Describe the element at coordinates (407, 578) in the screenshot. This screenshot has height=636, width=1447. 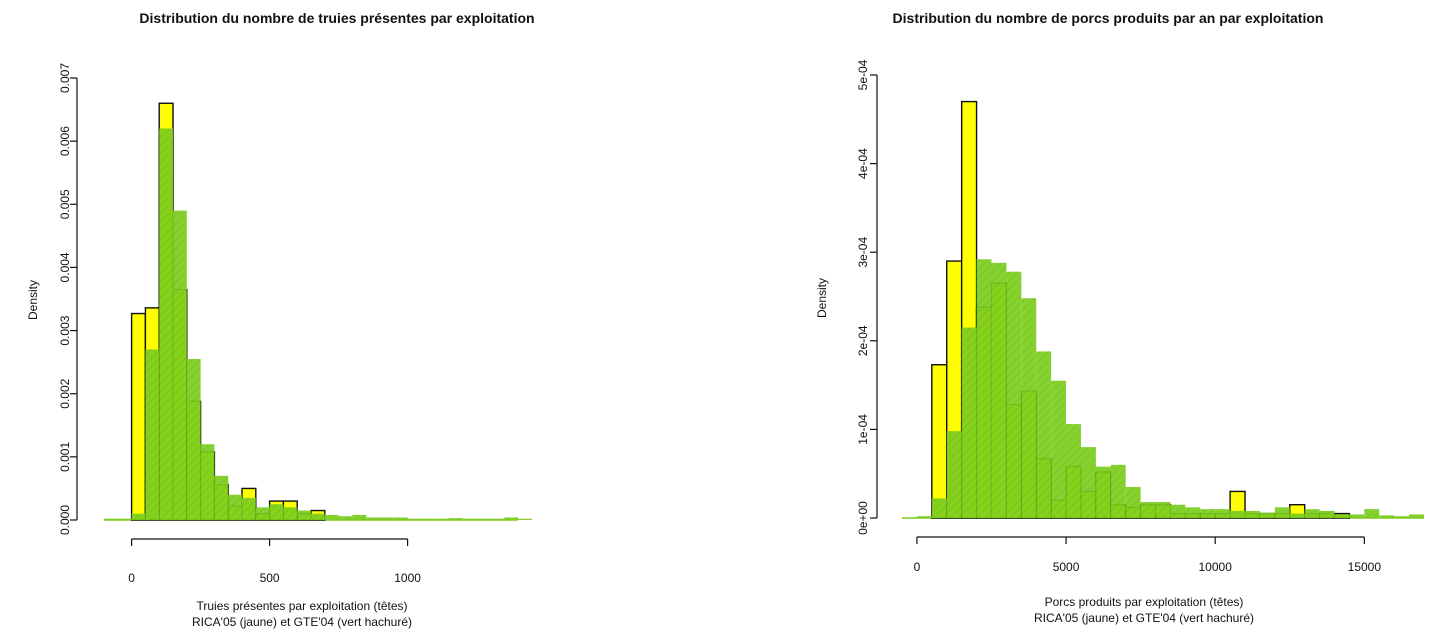
I see `x-tick-label: 1000` at that location.